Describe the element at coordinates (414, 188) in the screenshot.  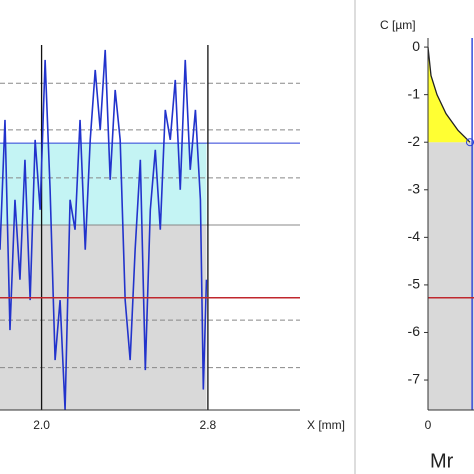
I see `y-tick-label: -3` at that location.